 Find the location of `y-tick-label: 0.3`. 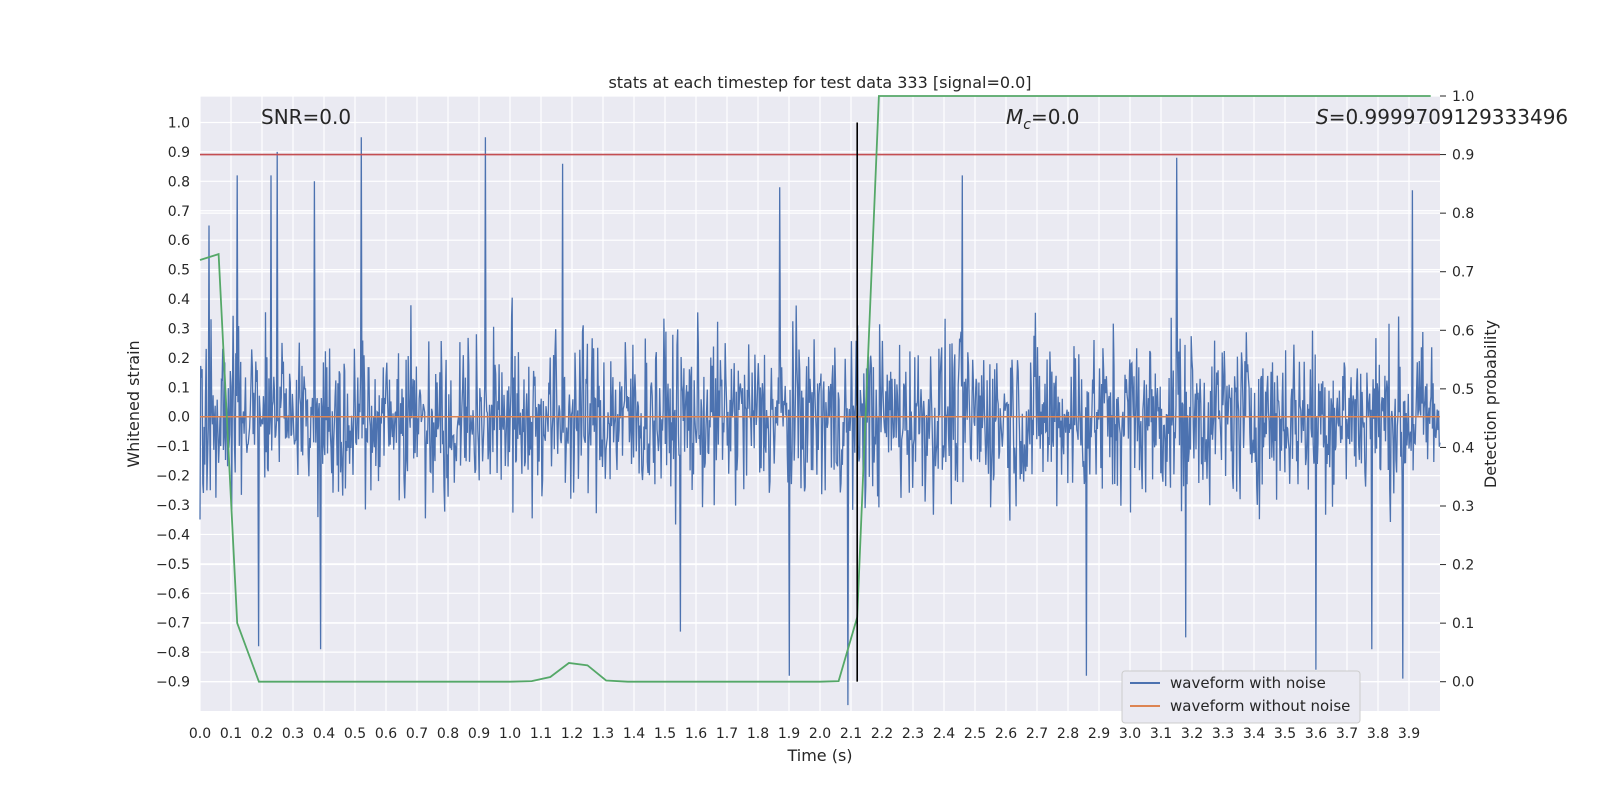

y-tick-label: 0.3 is located at coordinates (179, 329).